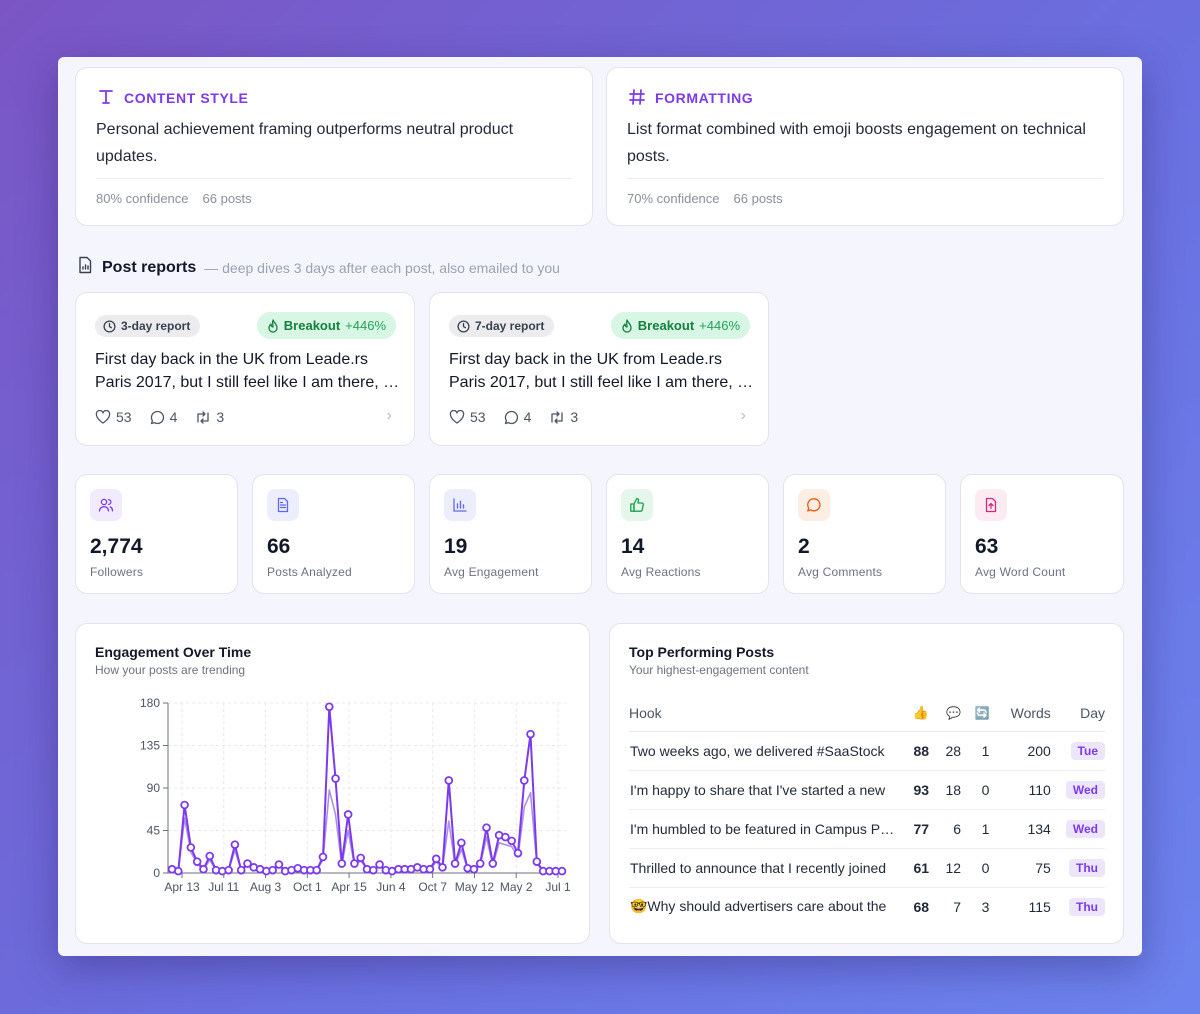 The width and height of the screenshot is (1200, 1014). I want to click on col-hook: Hook, so click(763, 714).